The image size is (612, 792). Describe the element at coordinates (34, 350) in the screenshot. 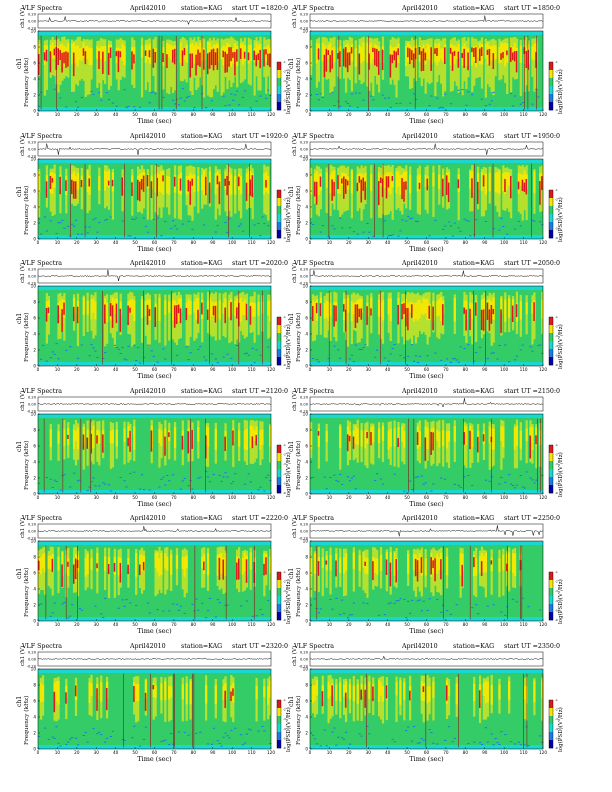

I see `y-tick-label: 2` at that location.